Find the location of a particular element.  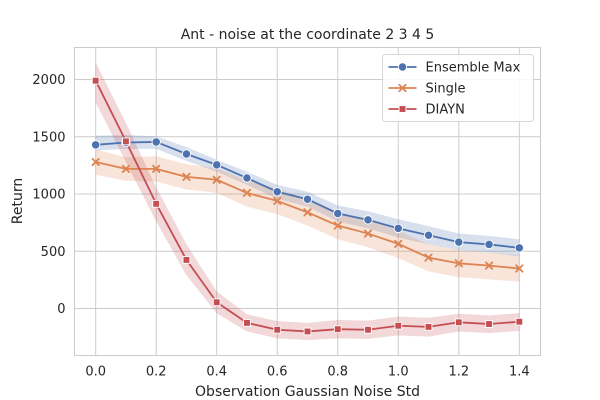

x-tick-label: 0.8 is located at coordinates (337, 372).